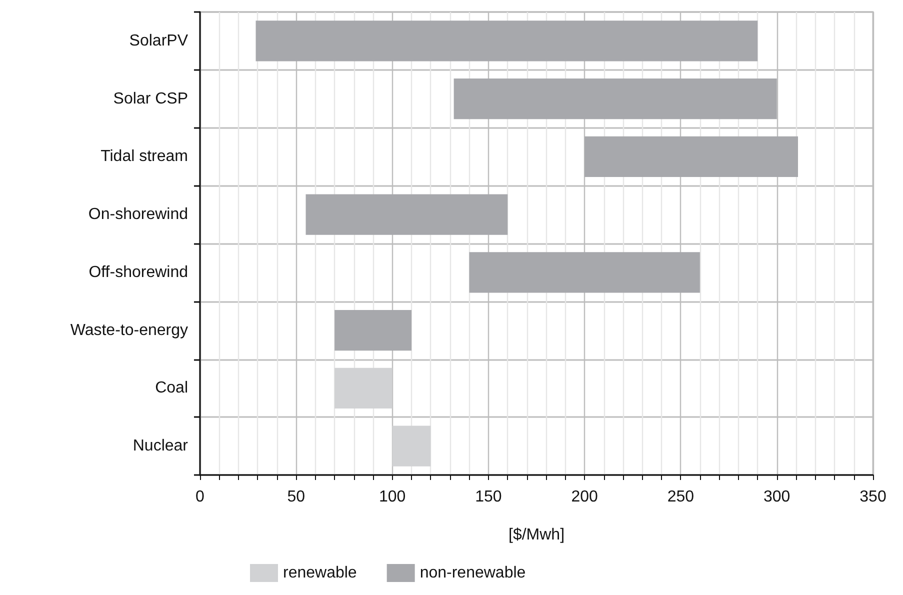 Image resolution: width=903 pixels, height=595 pixels. What do you see at coordinates (138, 215) in the screenshot?
I see `y-tick-label: On-shorewind` at bounding box center [138, 215].